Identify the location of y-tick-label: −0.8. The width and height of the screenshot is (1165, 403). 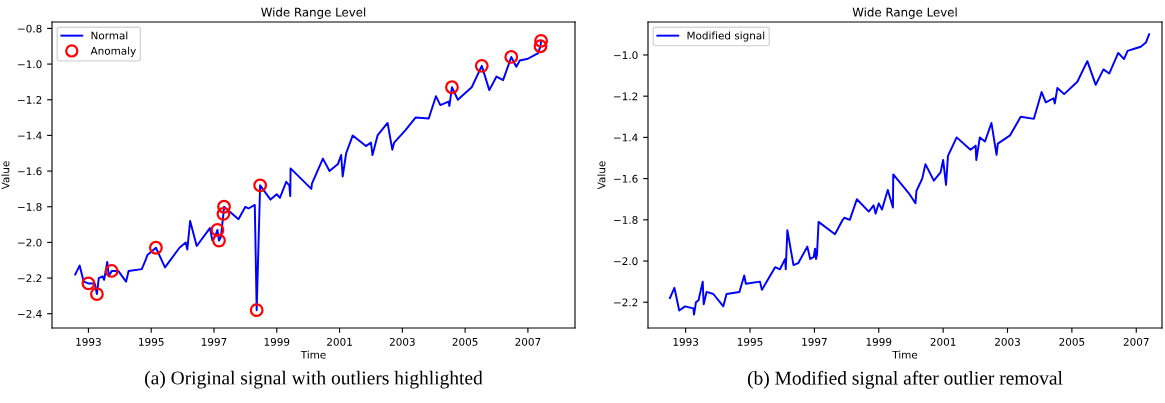
(30, 28).